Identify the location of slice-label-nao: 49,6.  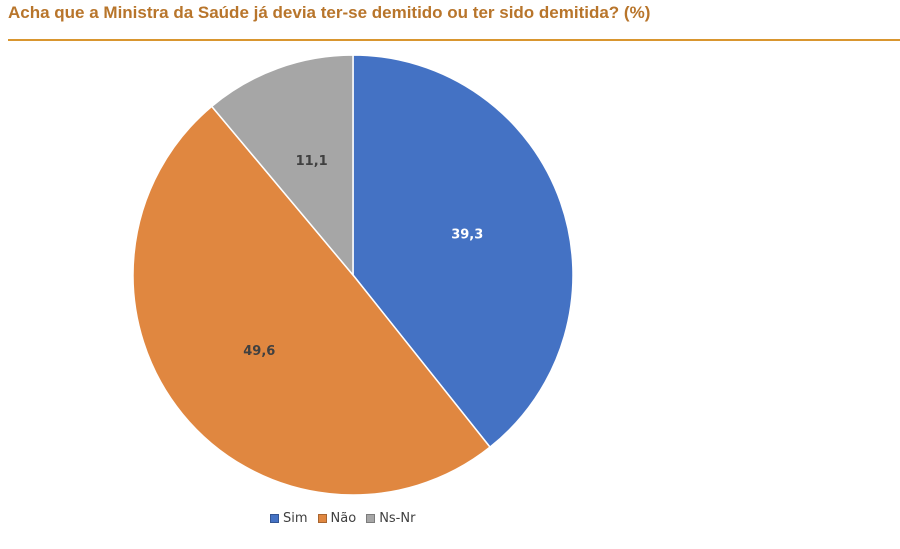
(259, 351).